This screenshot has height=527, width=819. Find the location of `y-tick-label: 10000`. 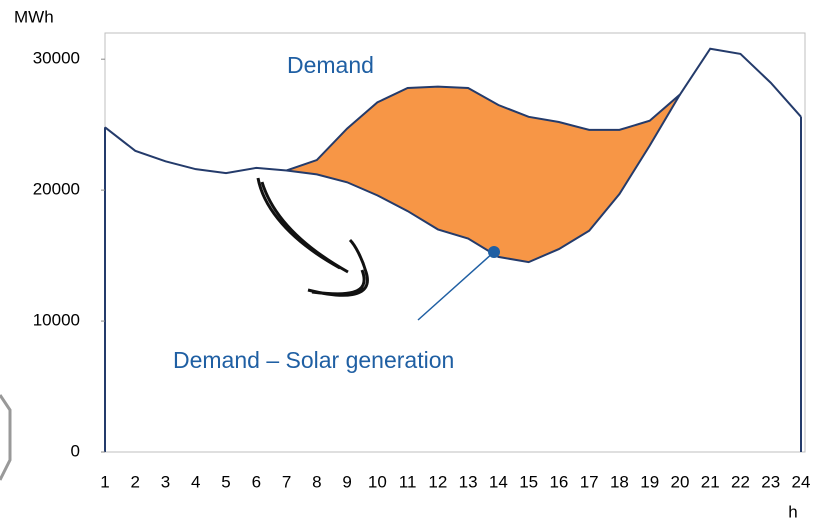

y-tick-label: 10000 is located at coordinates (56, 320).